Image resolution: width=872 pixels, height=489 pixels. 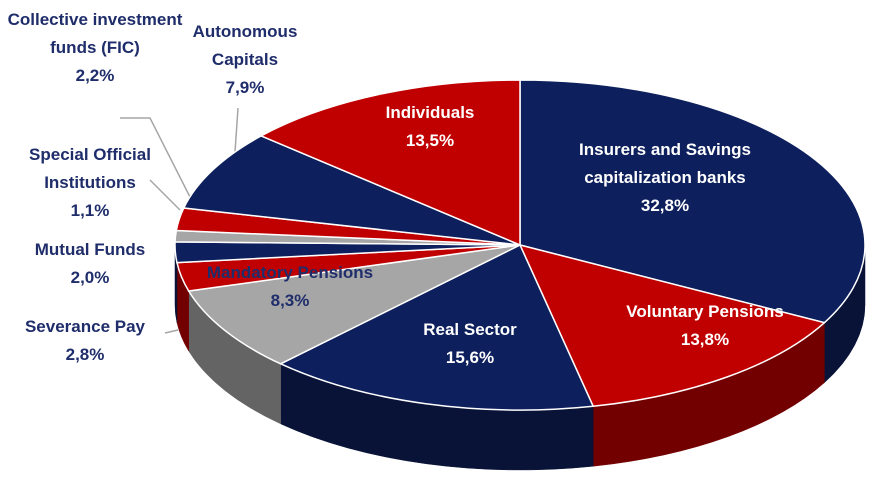 I want to click on leader-lines, so click(x=179, y=220).